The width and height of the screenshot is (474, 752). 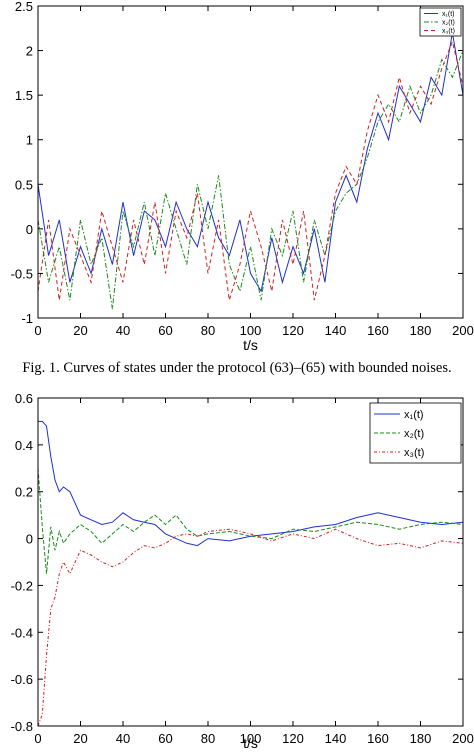 What do you see at coordinates (22, 632) in the screenshot?
I see `y-tick-label: -0.4` at bounding box center [22, 632].